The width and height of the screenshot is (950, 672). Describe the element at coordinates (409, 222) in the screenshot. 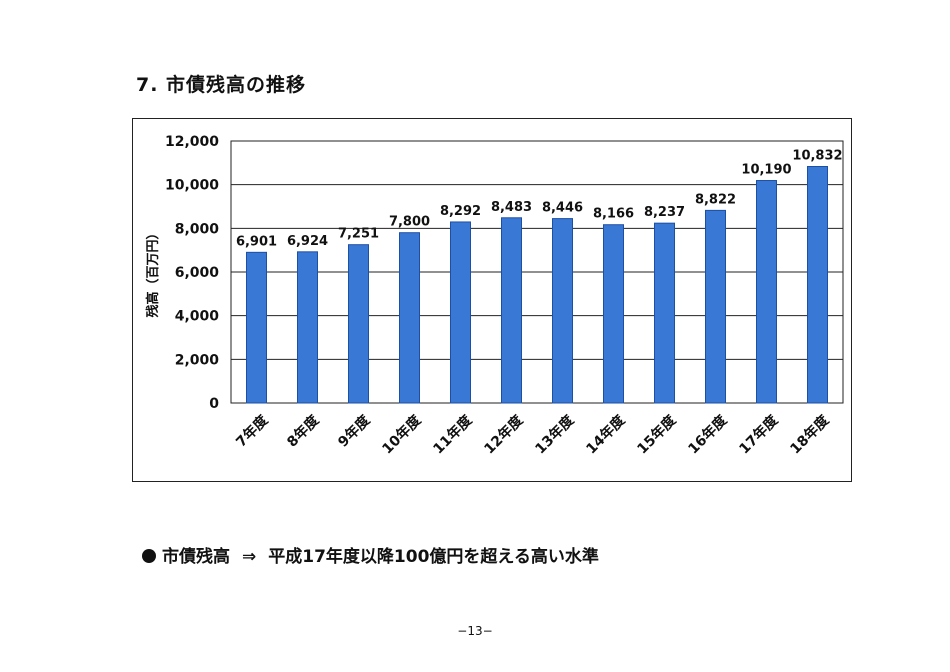

I see `data-label: 7,800` at that location.